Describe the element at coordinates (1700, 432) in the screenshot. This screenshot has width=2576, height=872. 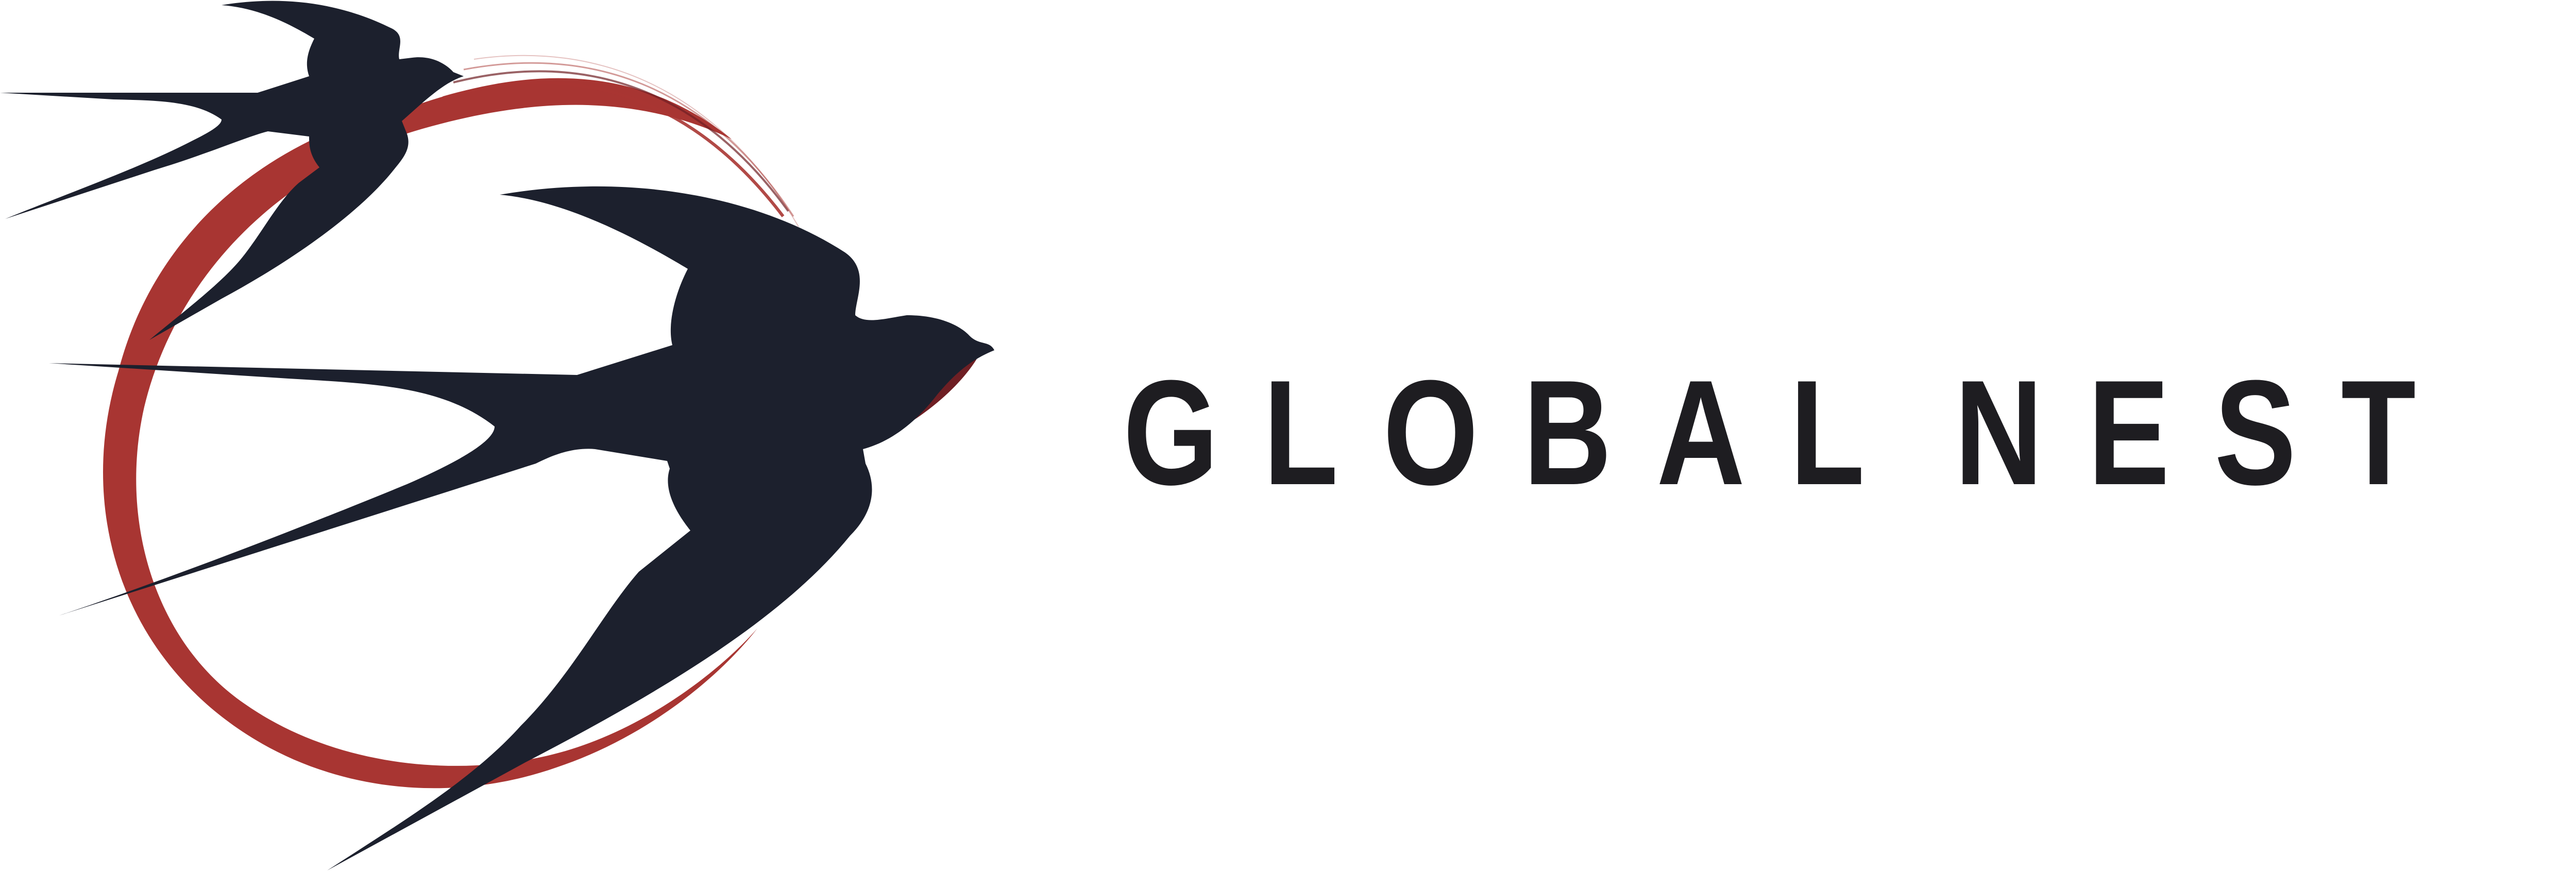
I see `wordmark-letter: A` at that location.